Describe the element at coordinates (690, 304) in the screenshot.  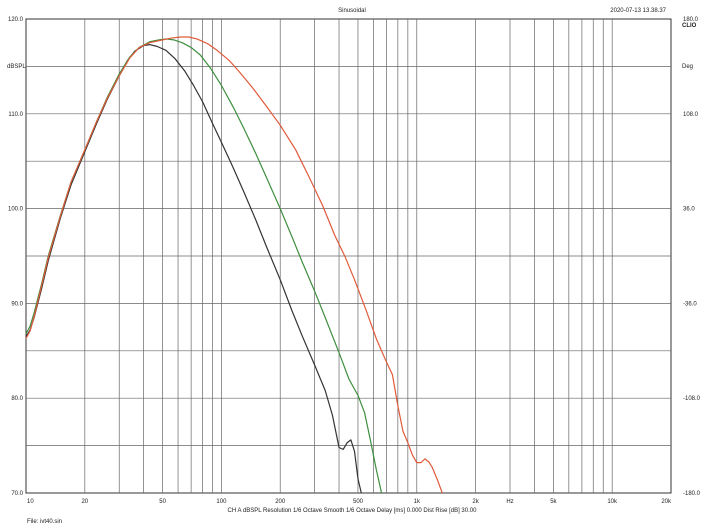
I see `y-tick-label-right: -36.0` at that location.